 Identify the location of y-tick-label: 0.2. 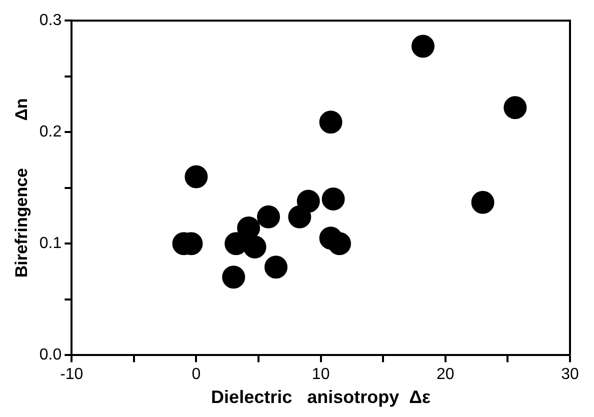
(50, 132).